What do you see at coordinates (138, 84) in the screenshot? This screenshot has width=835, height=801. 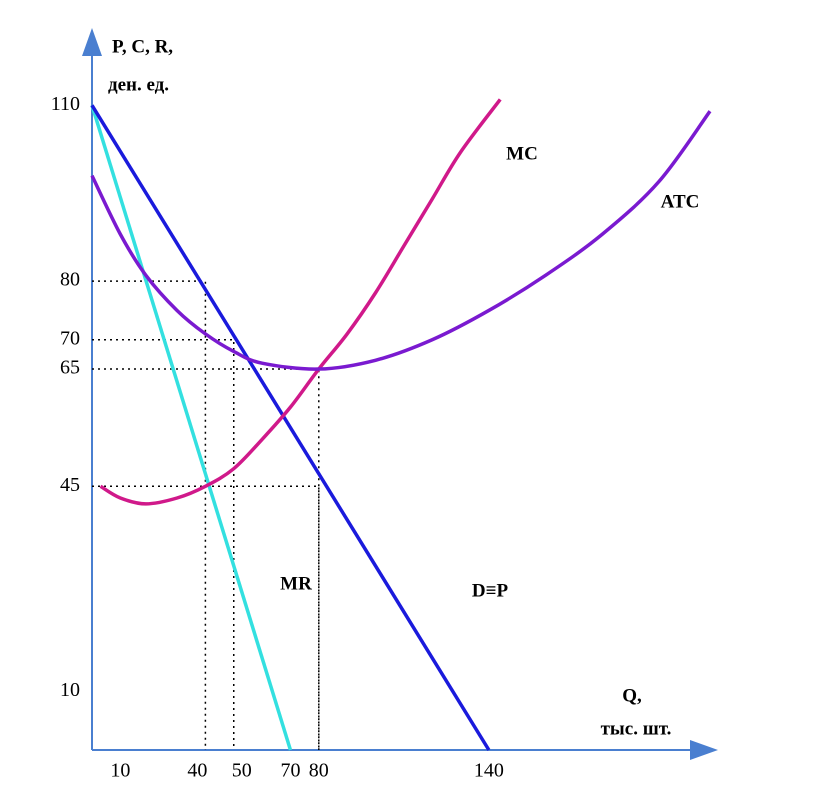 I see `y-axis-label: ден. ед.` at bounding box center [138, 84].